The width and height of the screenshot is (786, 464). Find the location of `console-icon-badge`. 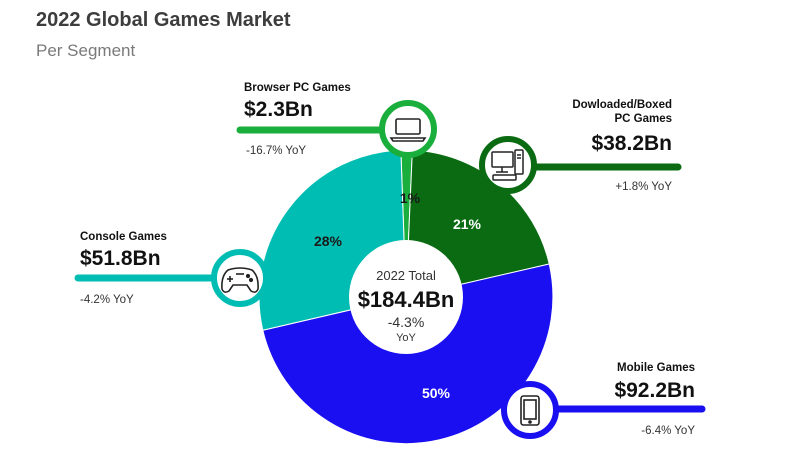

console-icon-badge is located at coordinates (240, 278).